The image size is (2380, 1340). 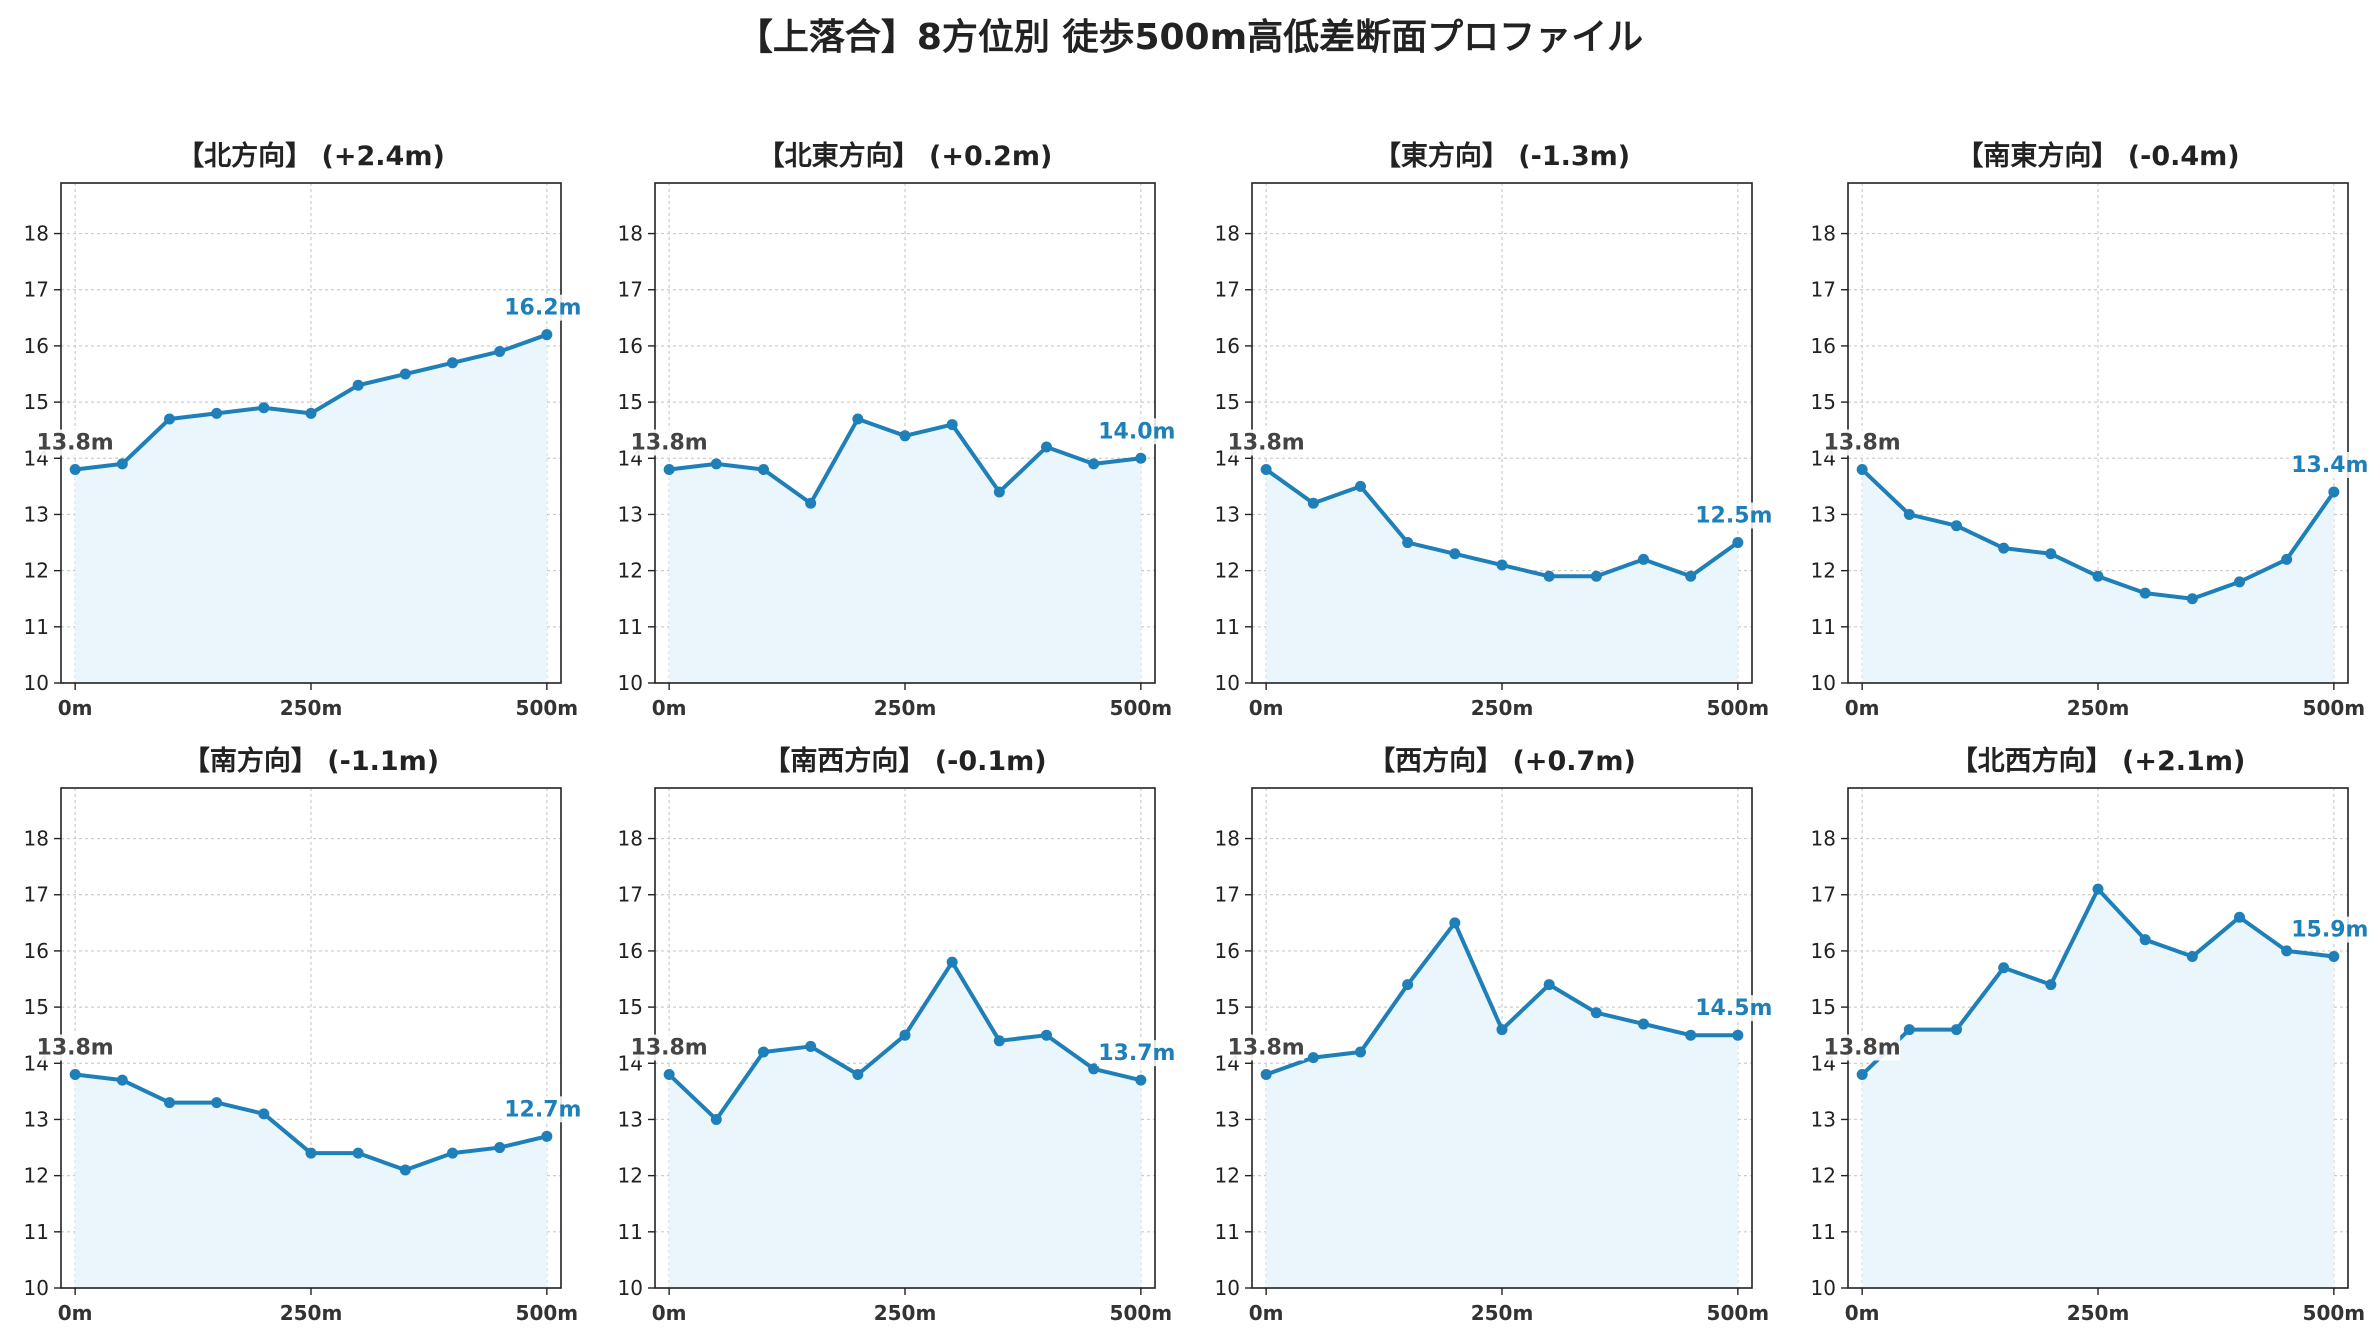 What do you see at coordinates (1190, 37) in the screenshot?
I see `figure-title: 【上落合】8方位別 徒歩500m高低差断面プロファイル` at bounding box center [1190, 37].